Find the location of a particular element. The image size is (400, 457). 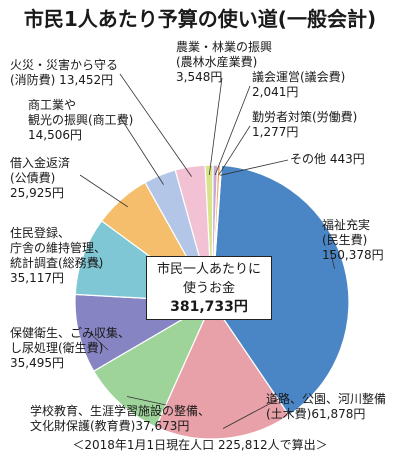

slice-label: 議会運営(議会費) 2,041円 is located at coordinates (298, 85).